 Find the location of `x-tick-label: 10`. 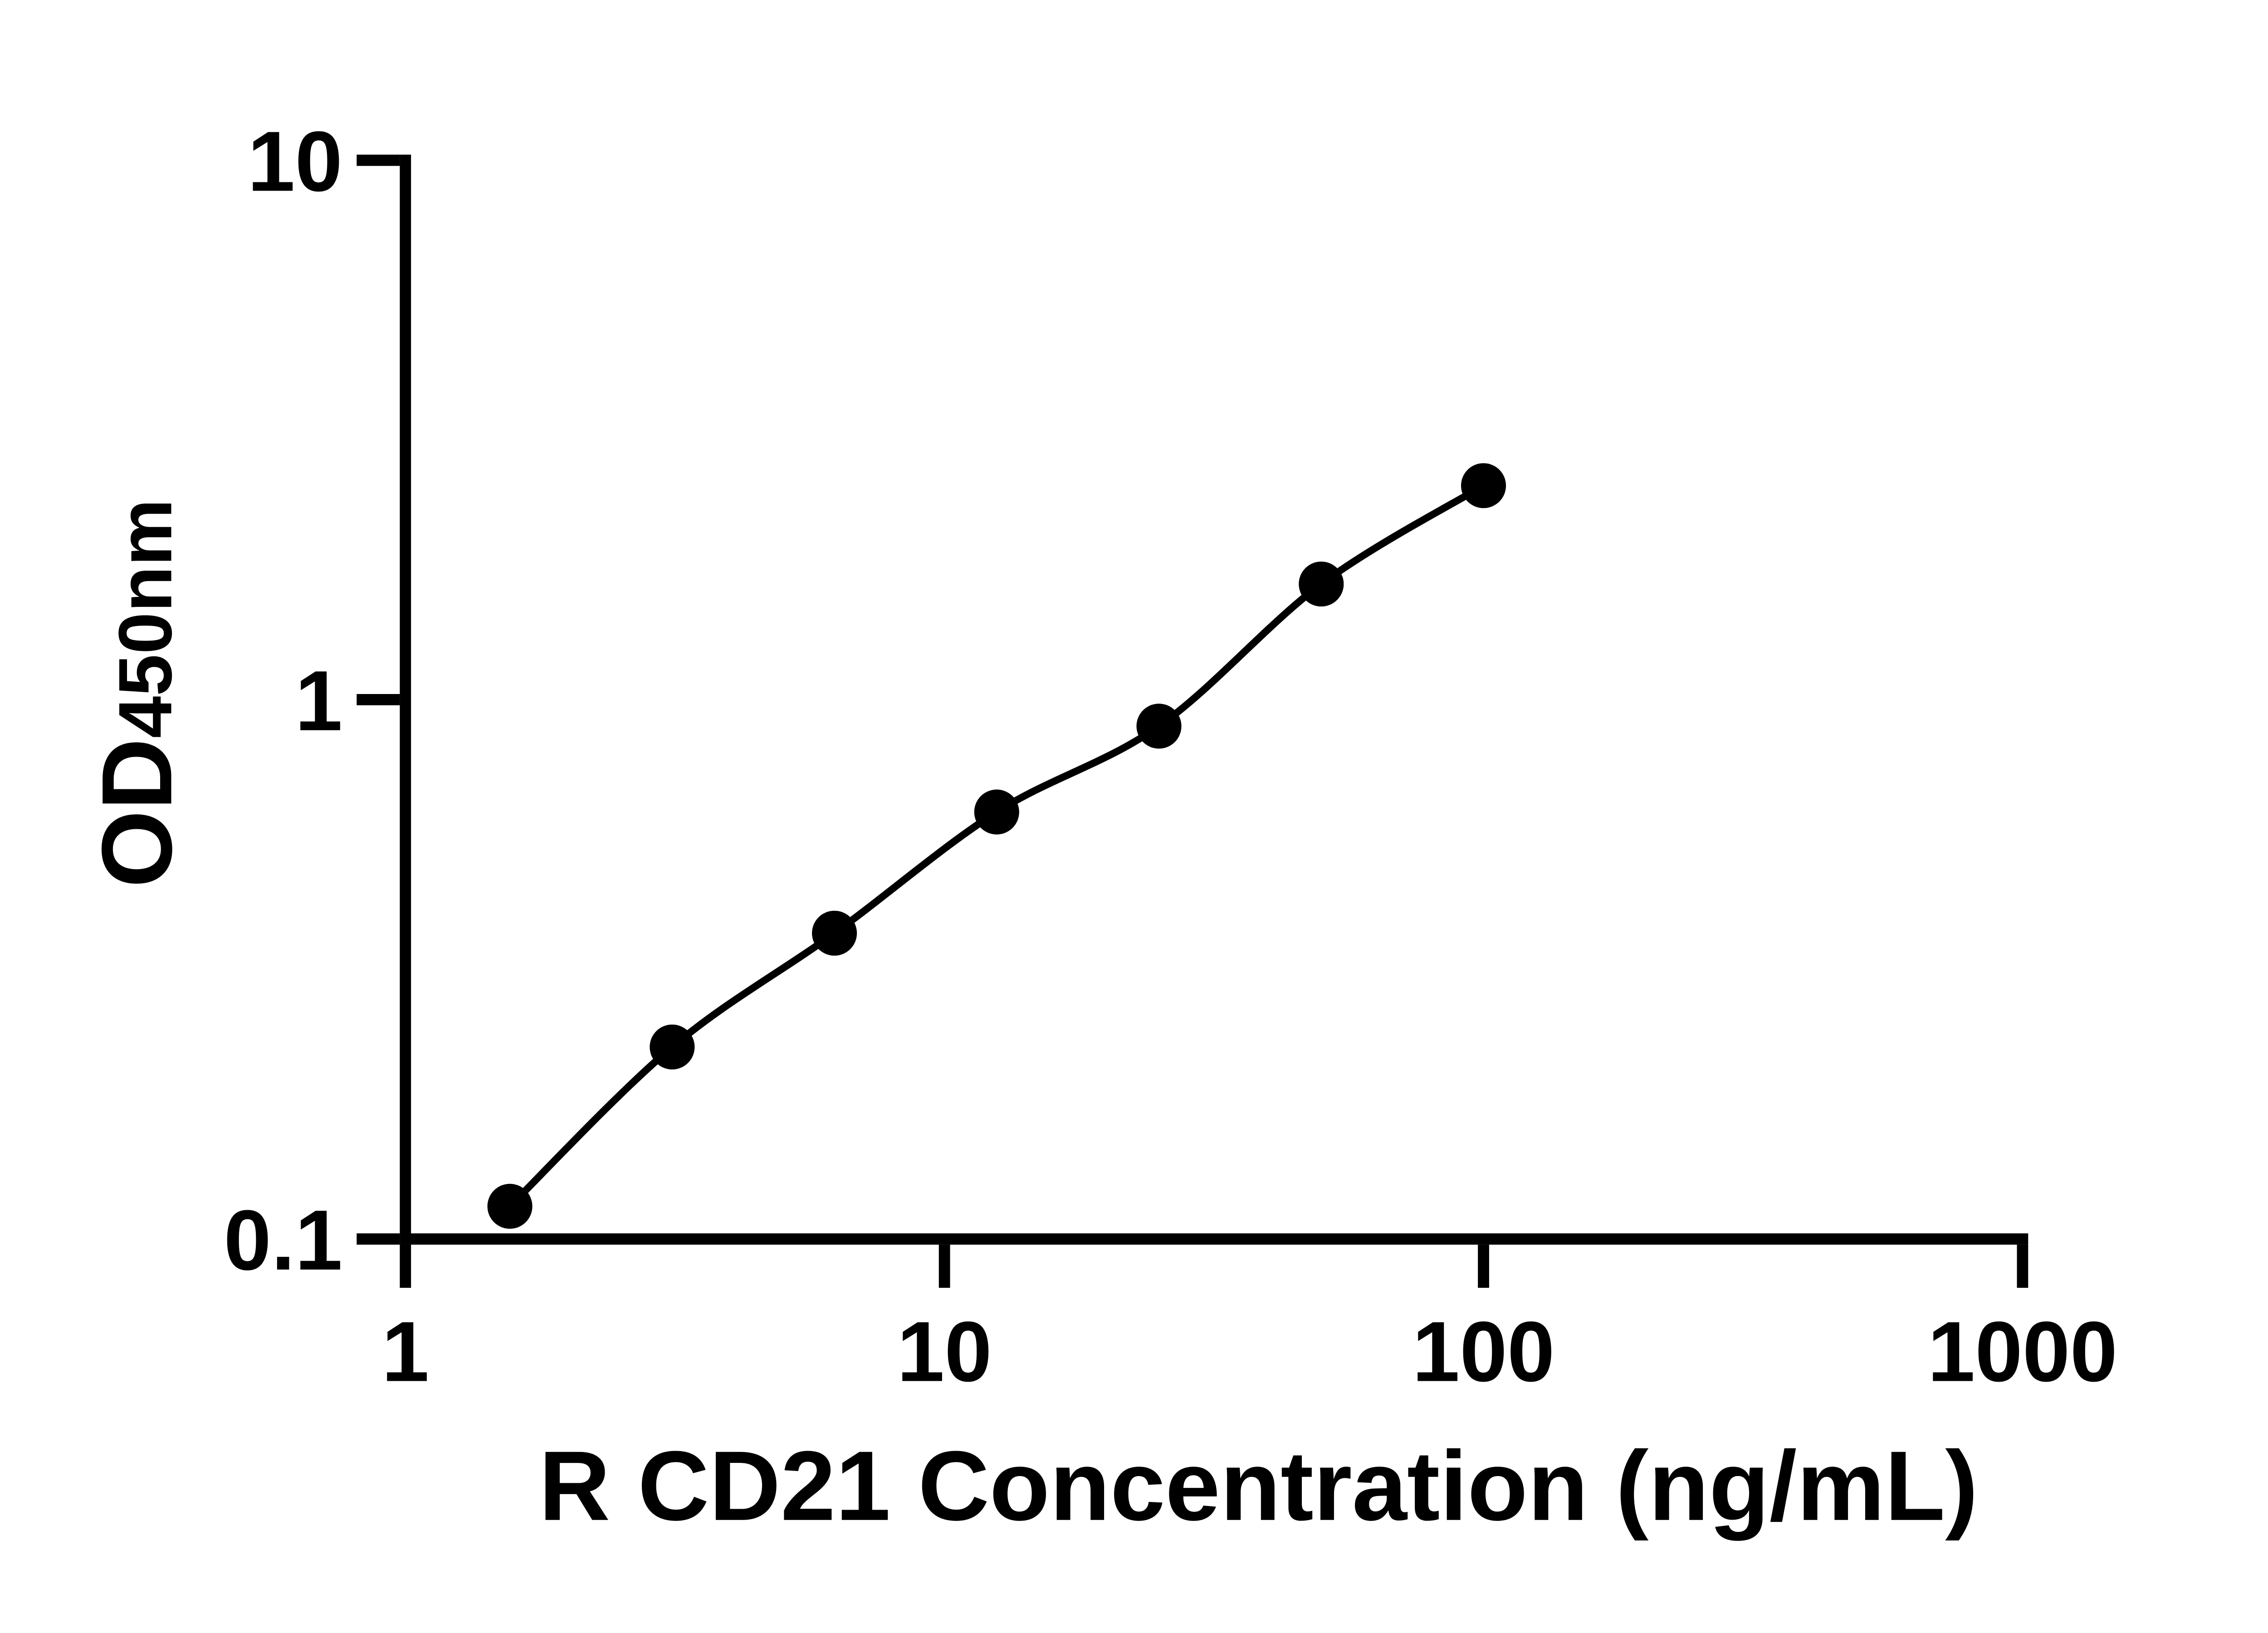

x-tick-label: 10 is located at coordinates (944, 1351).